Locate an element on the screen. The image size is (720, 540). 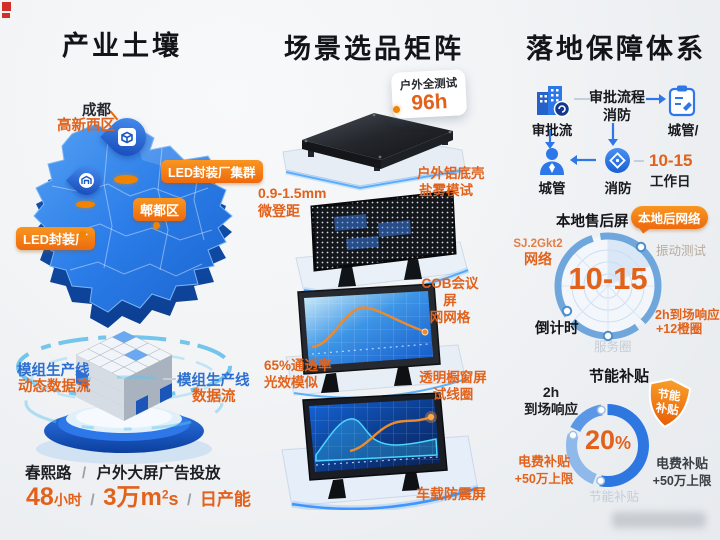
chengguan-slash-label: 城管/ is located at coordinates (683, 130).